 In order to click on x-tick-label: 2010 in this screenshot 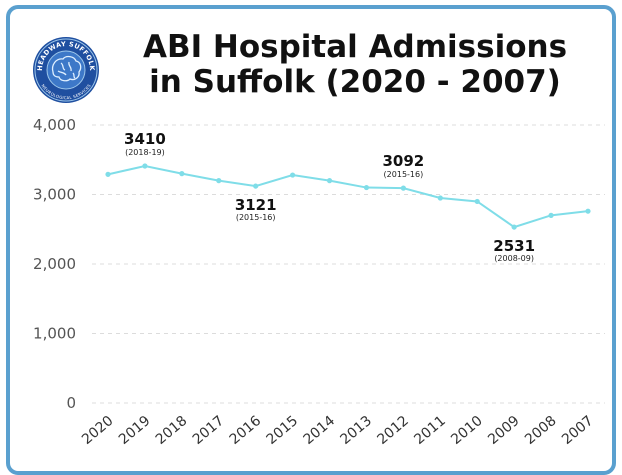, I will do `click(467, 430)`.